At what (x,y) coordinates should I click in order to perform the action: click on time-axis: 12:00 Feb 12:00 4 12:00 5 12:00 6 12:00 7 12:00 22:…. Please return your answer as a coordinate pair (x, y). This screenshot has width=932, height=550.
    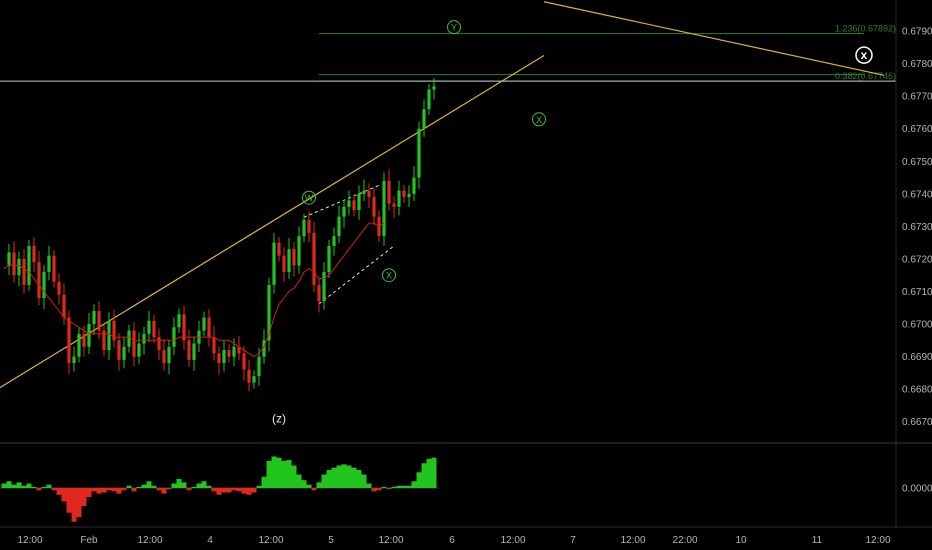
    Looking at the image, I should click on (466, 536).